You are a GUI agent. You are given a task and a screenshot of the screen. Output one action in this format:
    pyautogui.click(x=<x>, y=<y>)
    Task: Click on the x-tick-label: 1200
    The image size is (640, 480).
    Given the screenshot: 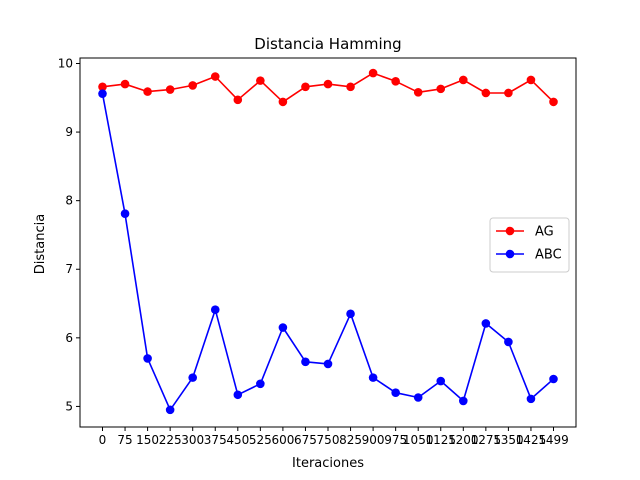 What is the action you would take?
    pyautogui.click(x=463, y=440)
    